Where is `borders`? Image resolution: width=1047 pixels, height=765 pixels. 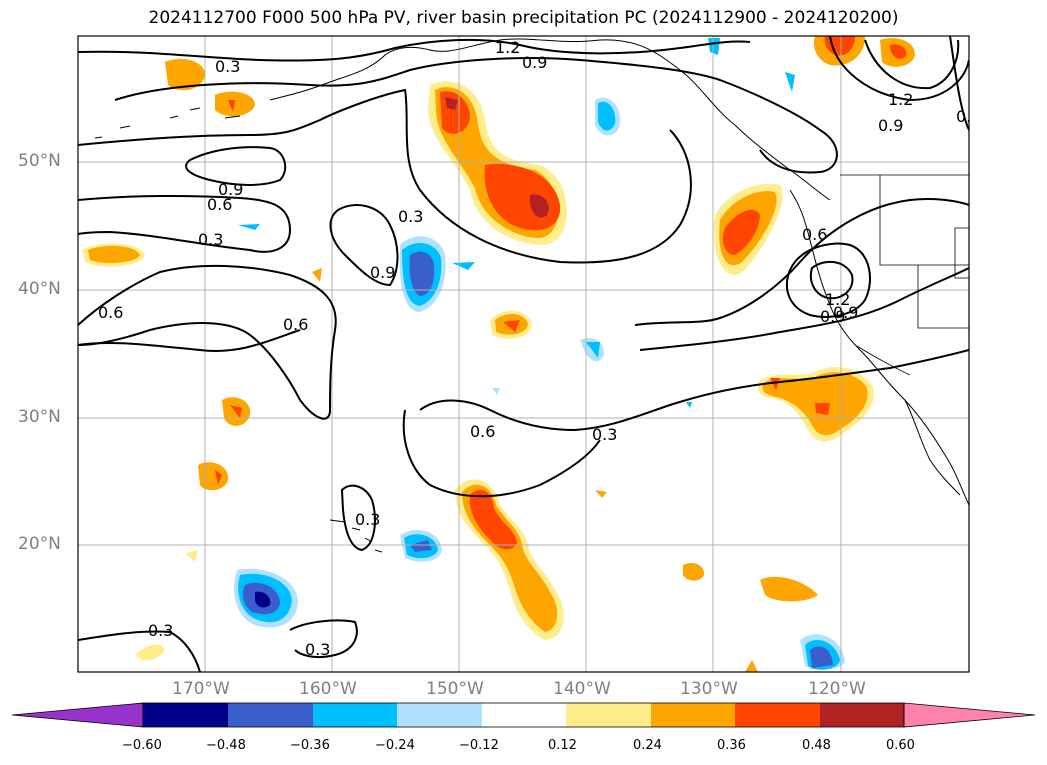
borders is located at coordinates (904, 275).